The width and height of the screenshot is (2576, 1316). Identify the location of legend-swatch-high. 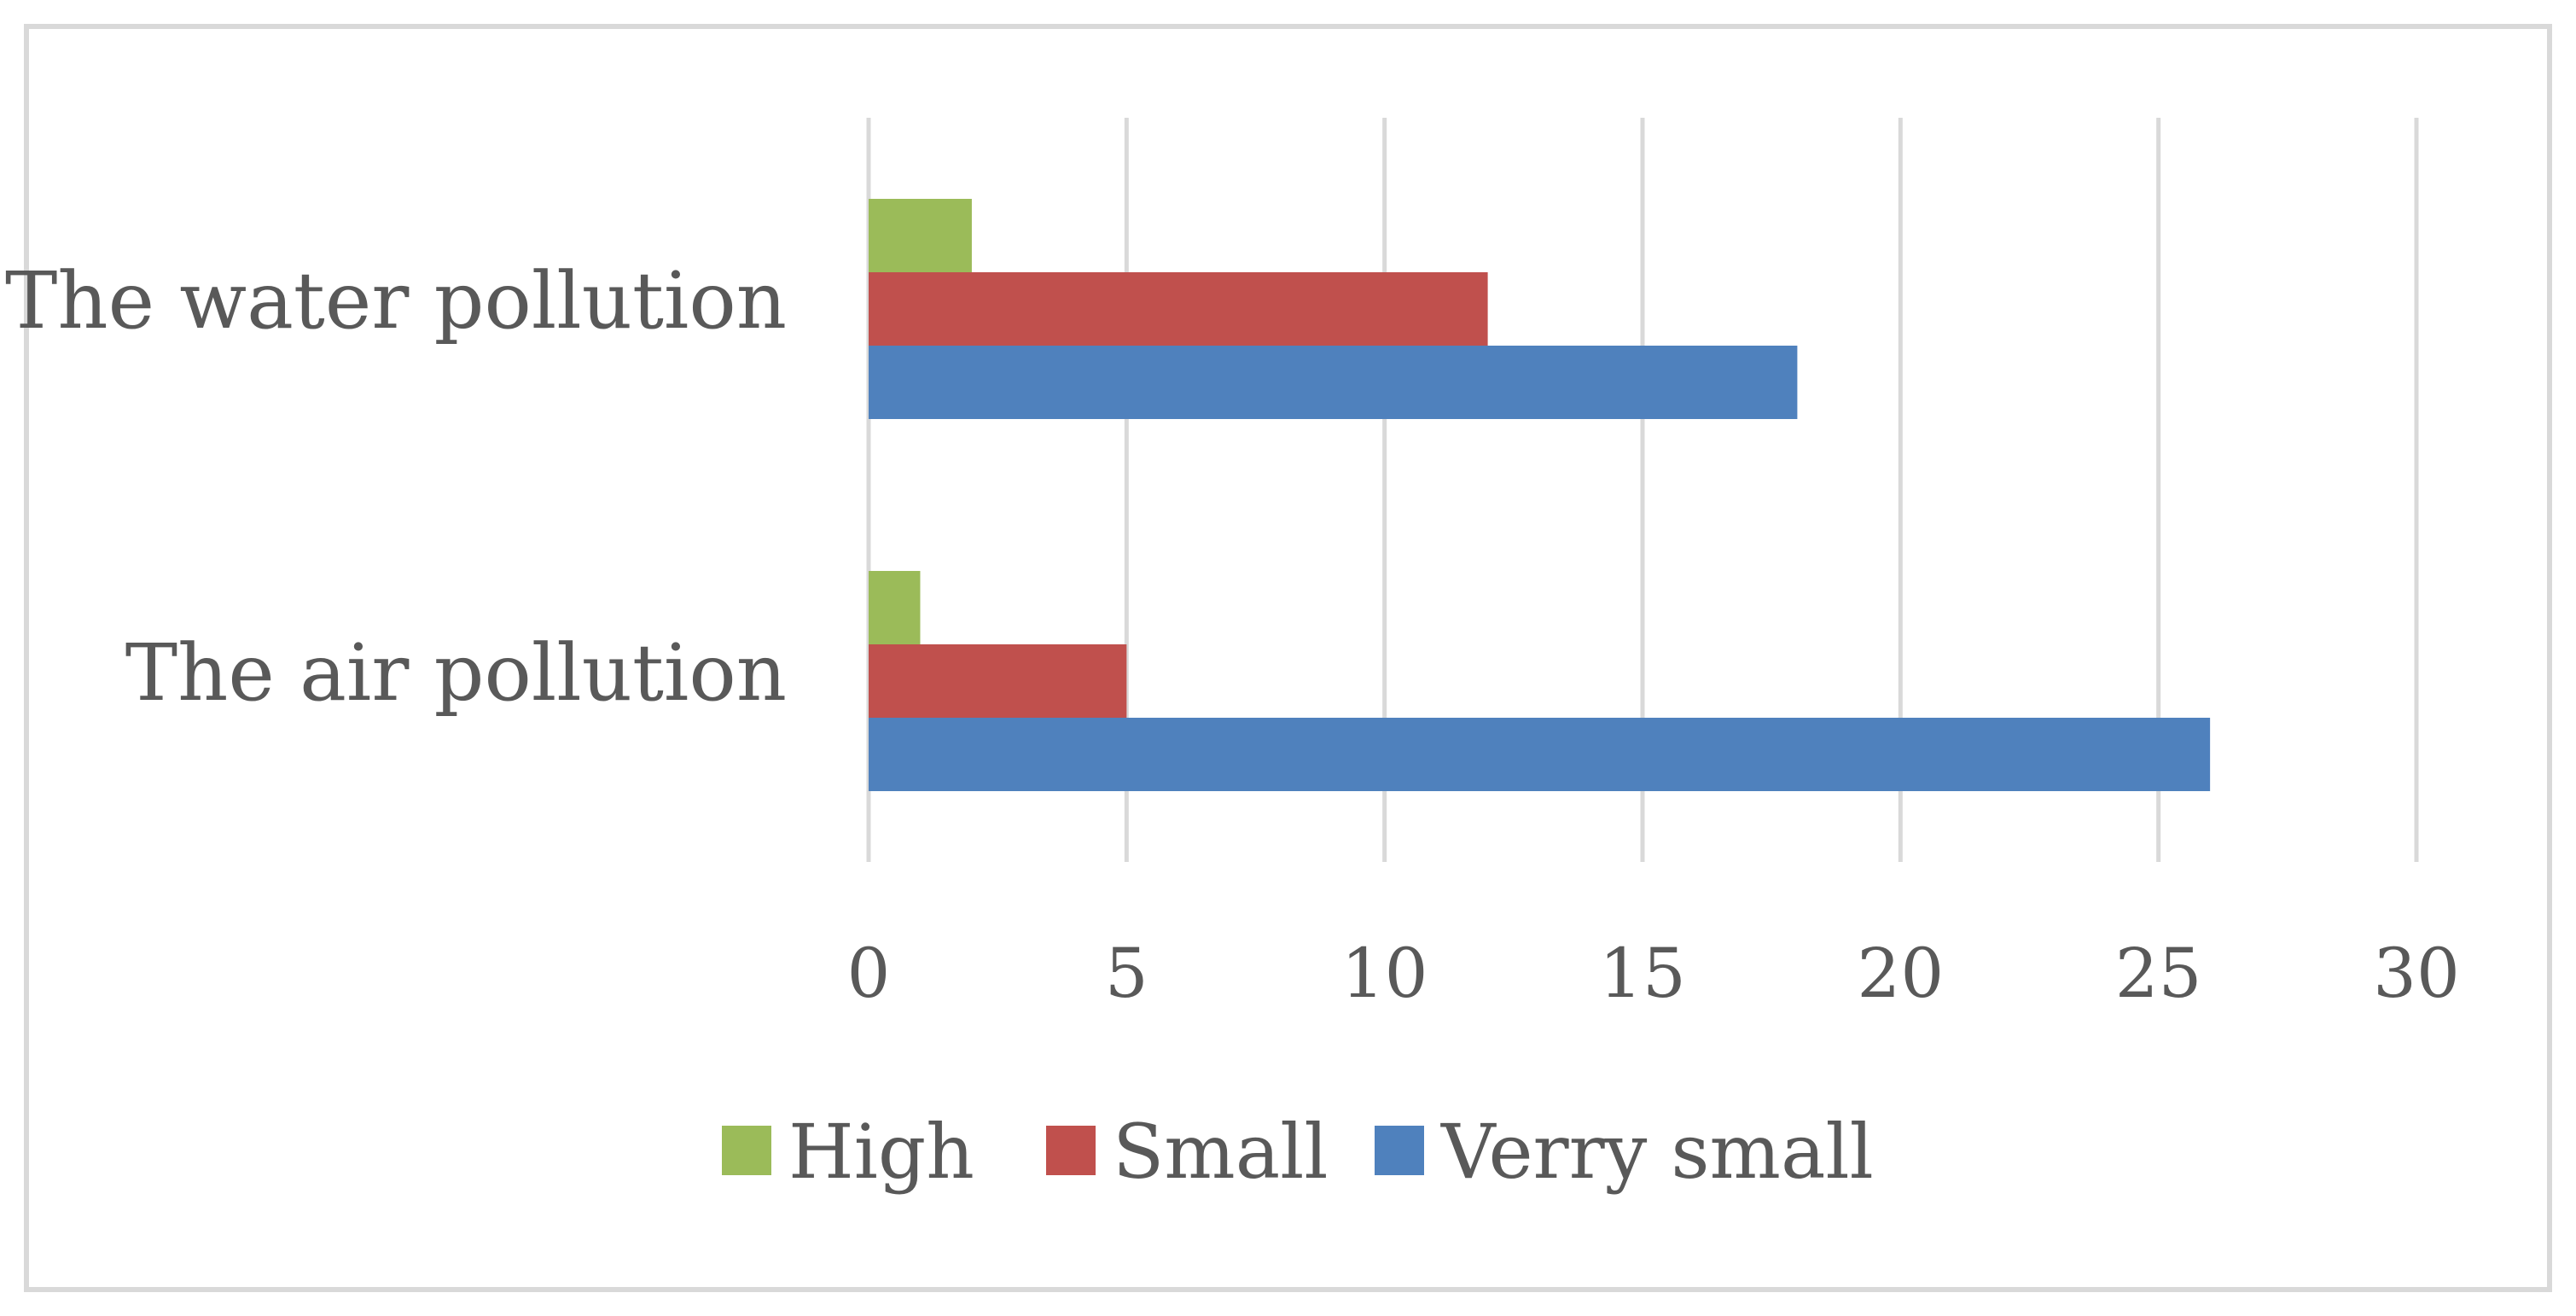
(746, 1150).